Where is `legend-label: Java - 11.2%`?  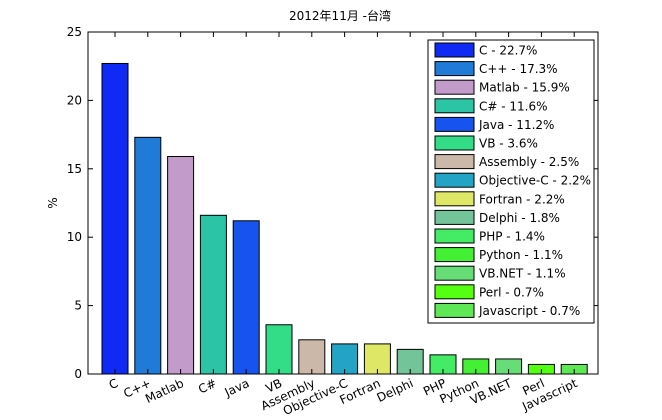
legend-label: Java - 11.2% is located at coordinates (516, 125).